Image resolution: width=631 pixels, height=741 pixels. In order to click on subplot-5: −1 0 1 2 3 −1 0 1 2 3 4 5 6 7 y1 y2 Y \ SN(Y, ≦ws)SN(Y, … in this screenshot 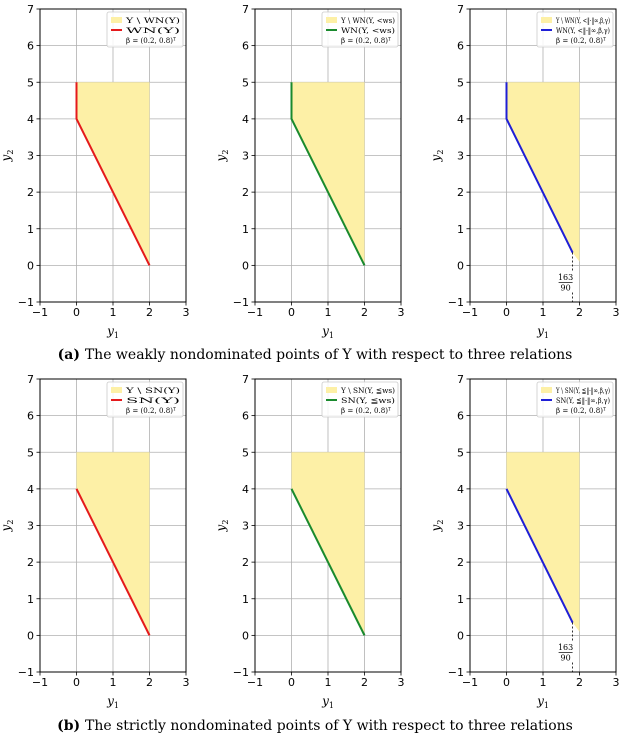, I will do `click(309, 541)`.